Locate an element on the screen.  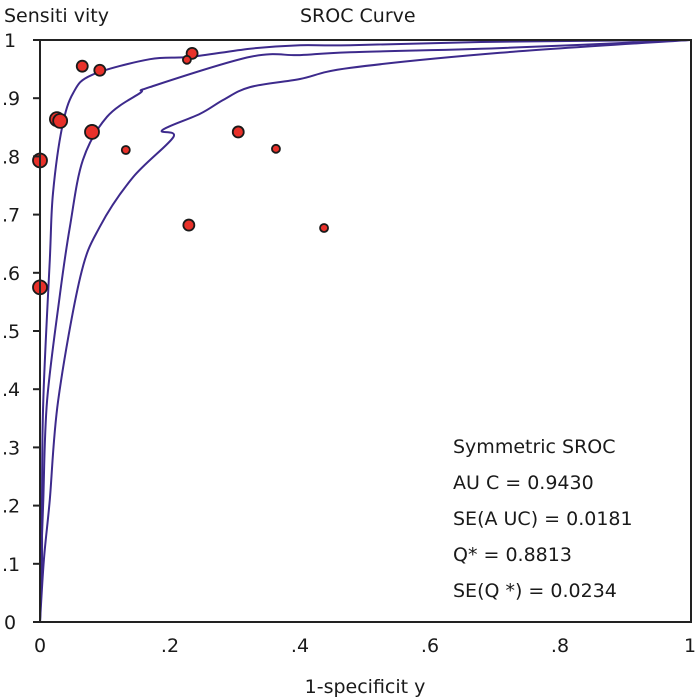
x-tick-label: 1 is located at coordinates (690, 646).